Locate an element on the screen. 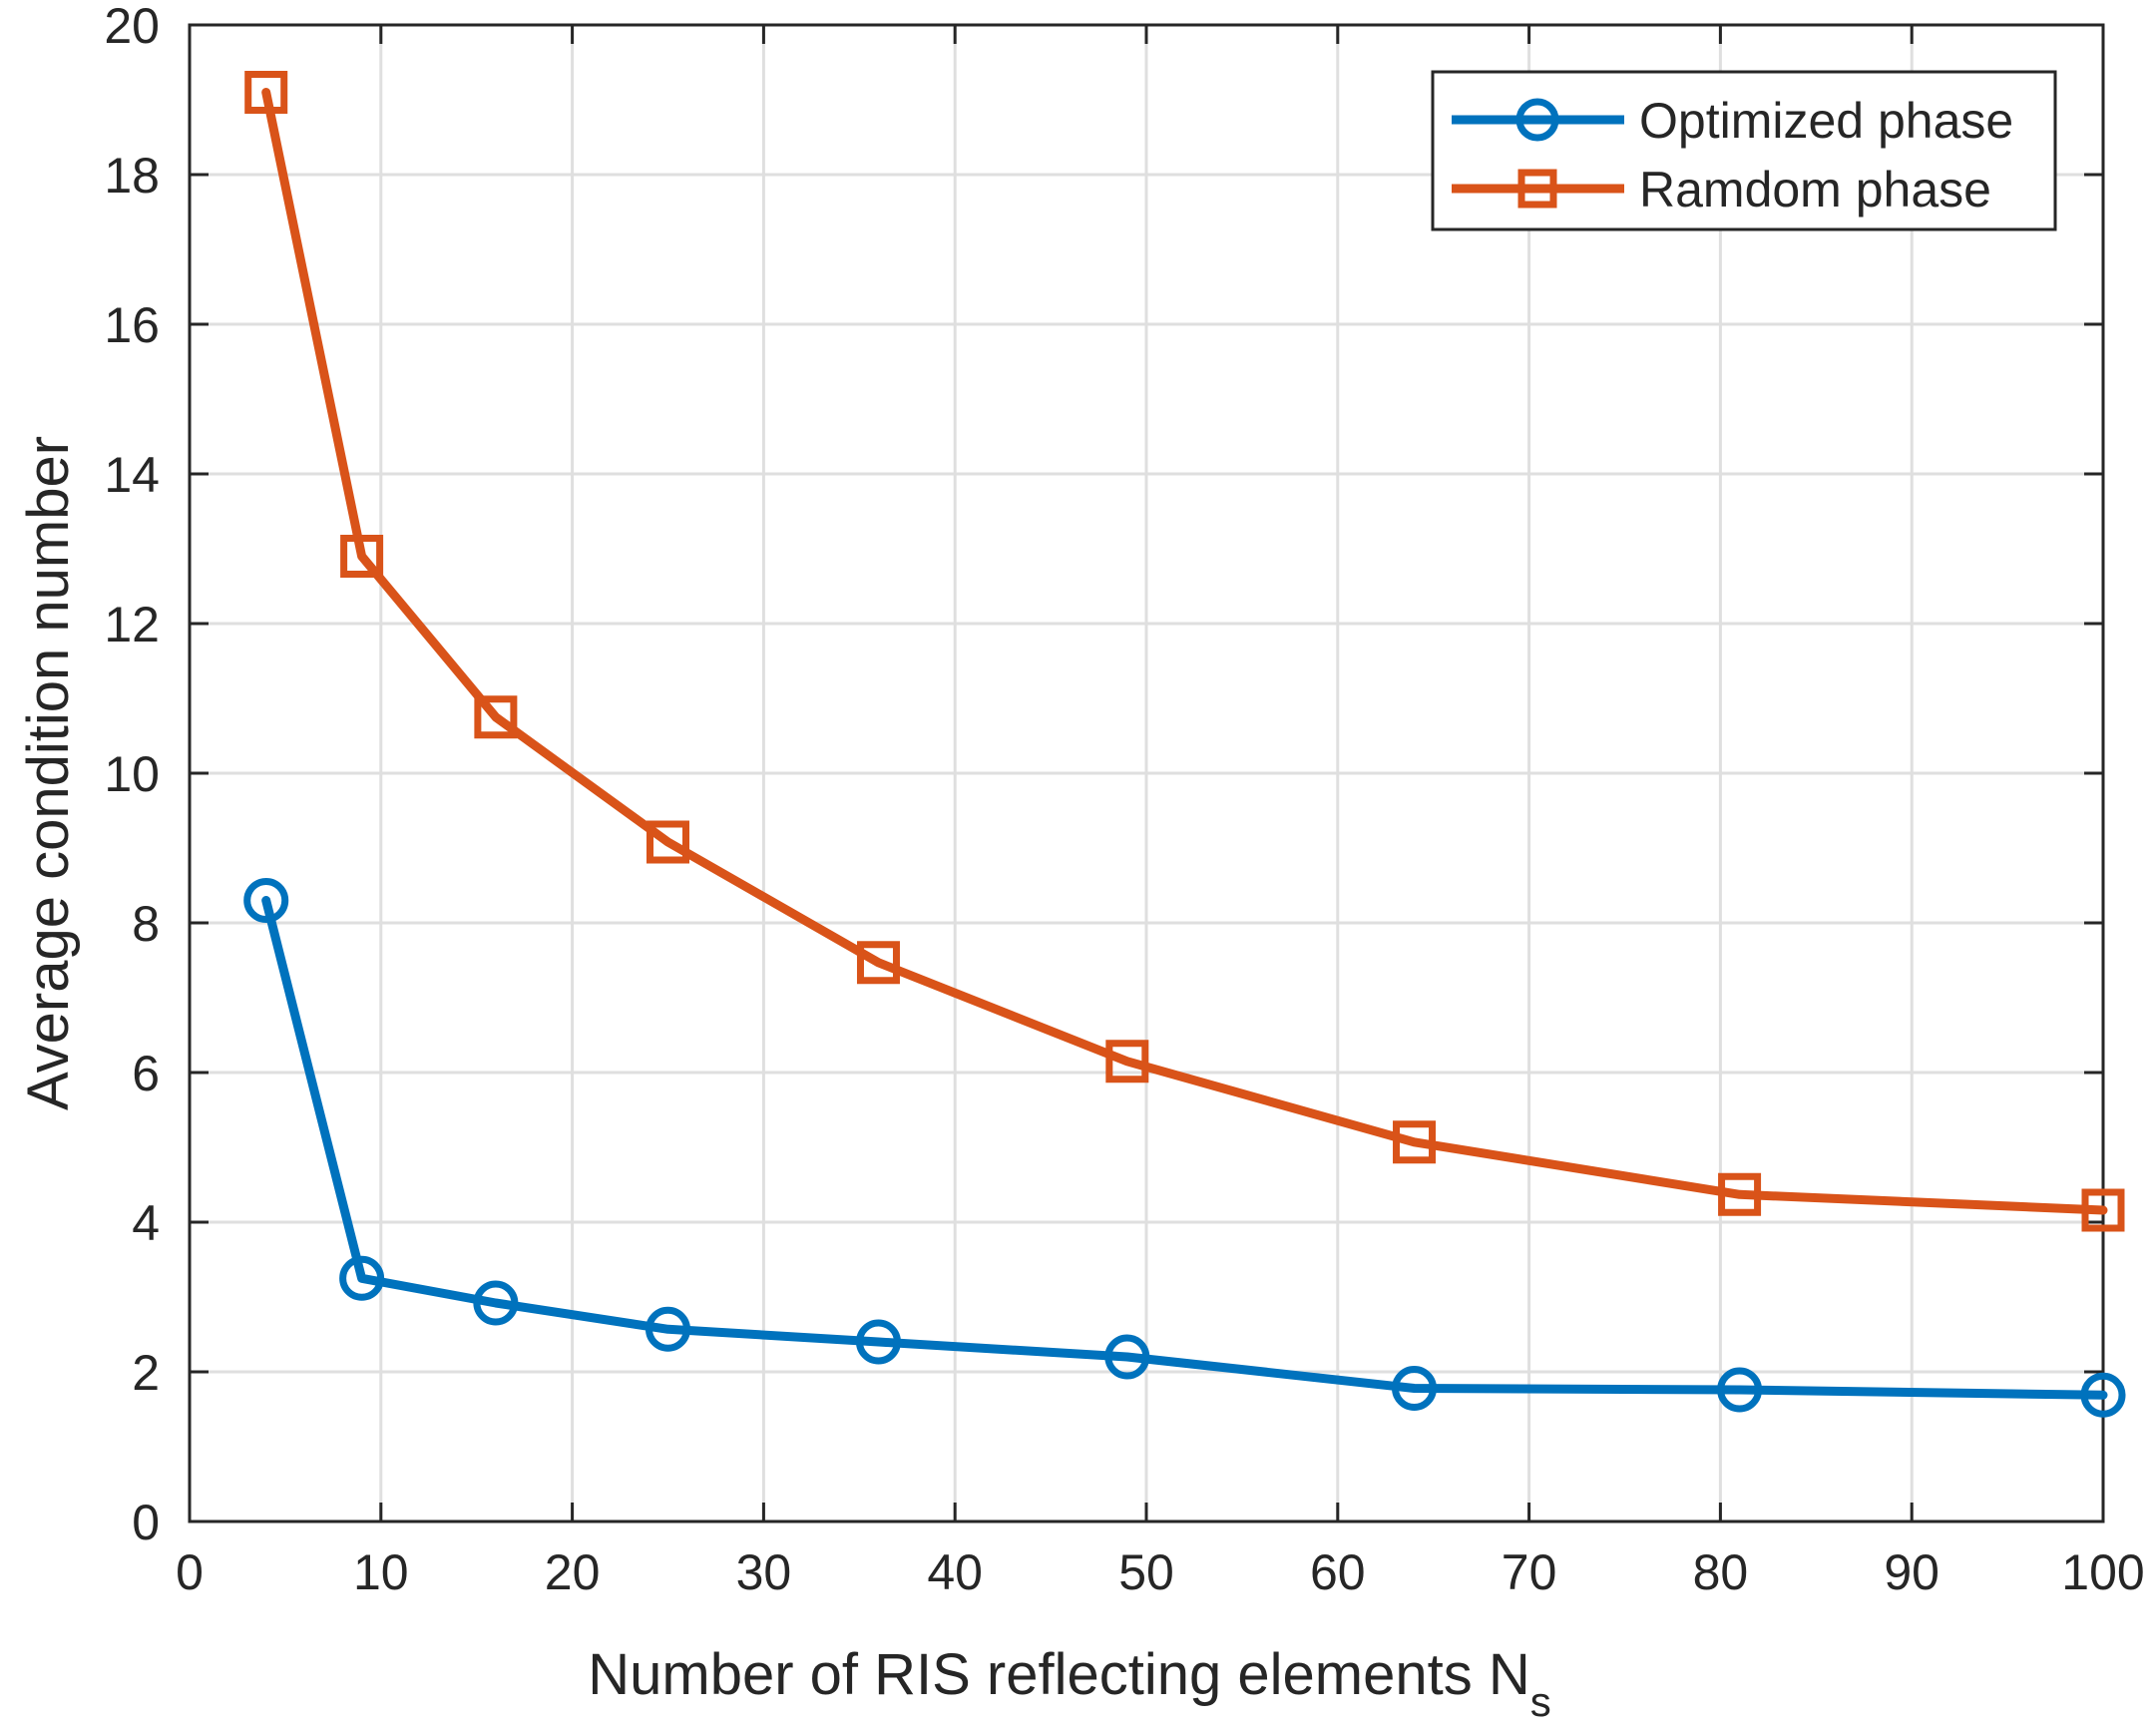 This screenshot has height=1731, width=2156. y-tick-label: 10 is located at coordinates (132, 774).